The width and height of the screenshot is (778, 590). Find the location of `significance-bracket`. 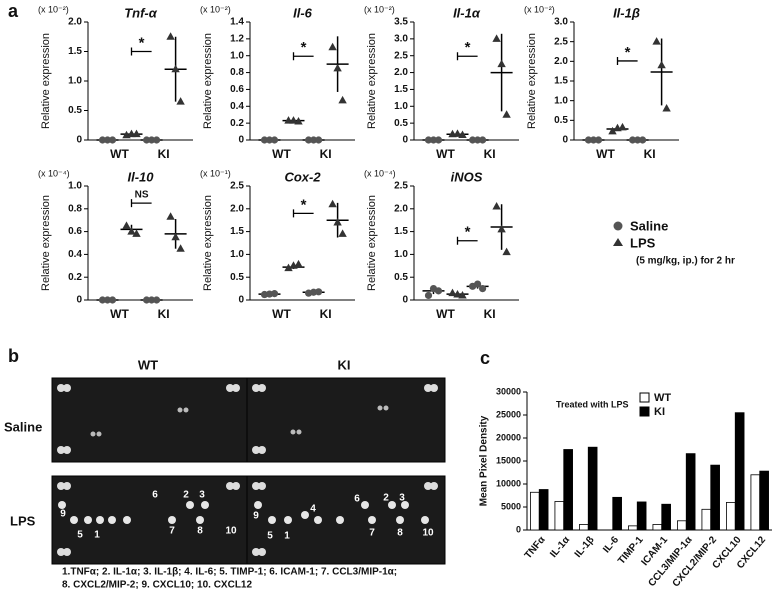

significance-bracket is located at coordinates (303, 213).